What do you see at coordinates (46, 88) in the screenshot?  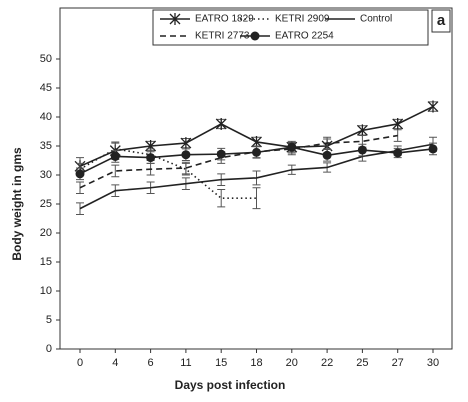 I see `y-tick-label: 45` at bounding box center [46, 88].